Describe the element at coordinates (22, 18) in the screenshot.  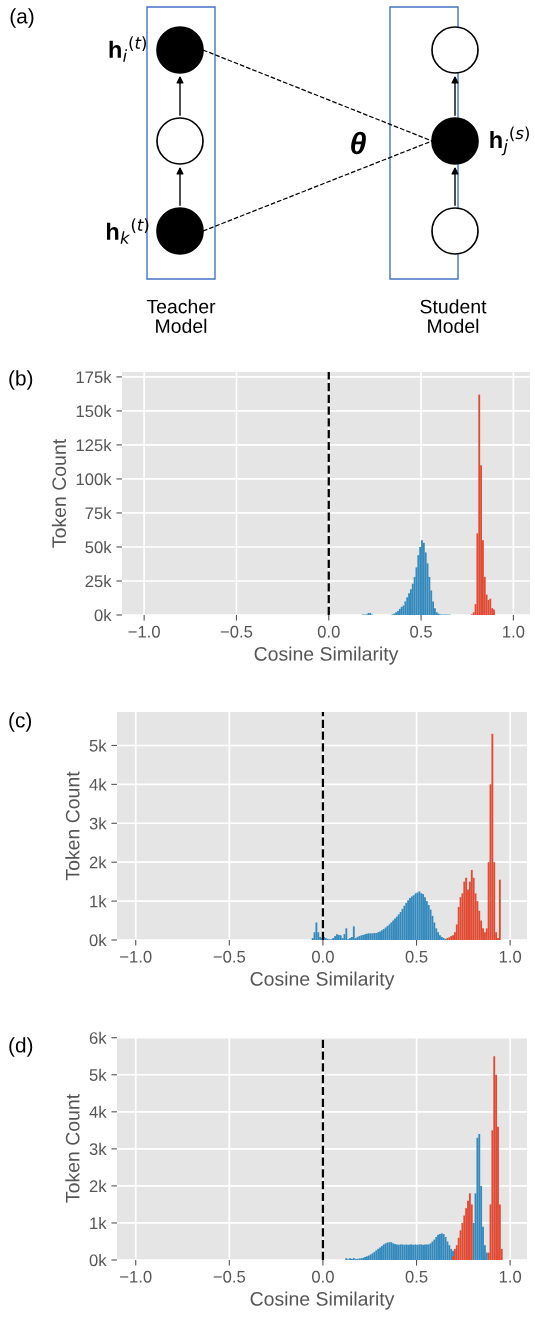
I see `text: (a)` at that location.